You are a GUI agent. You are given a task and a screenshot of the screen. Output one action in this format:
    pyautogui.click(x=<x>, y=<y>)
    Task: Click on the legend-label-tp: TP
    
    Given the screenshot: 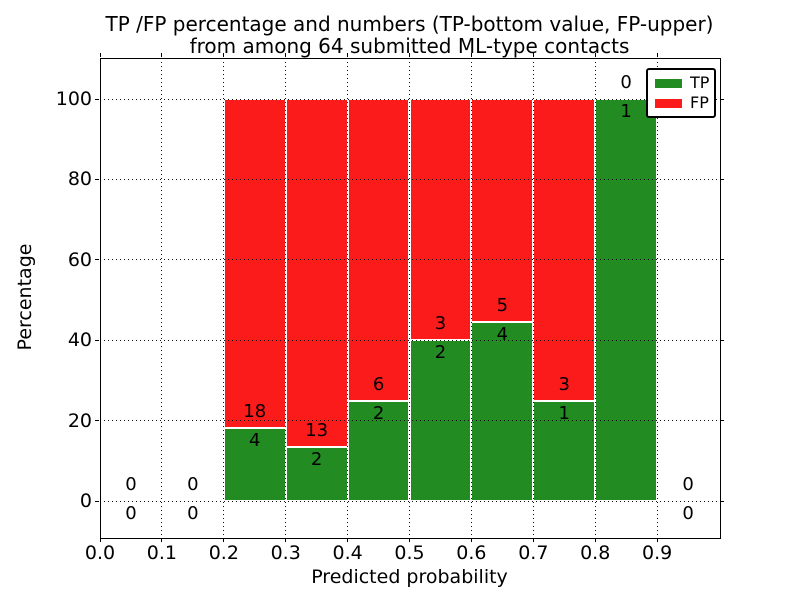 What is the action you would take?
    pyautogui.click(x=700, y=82)
    